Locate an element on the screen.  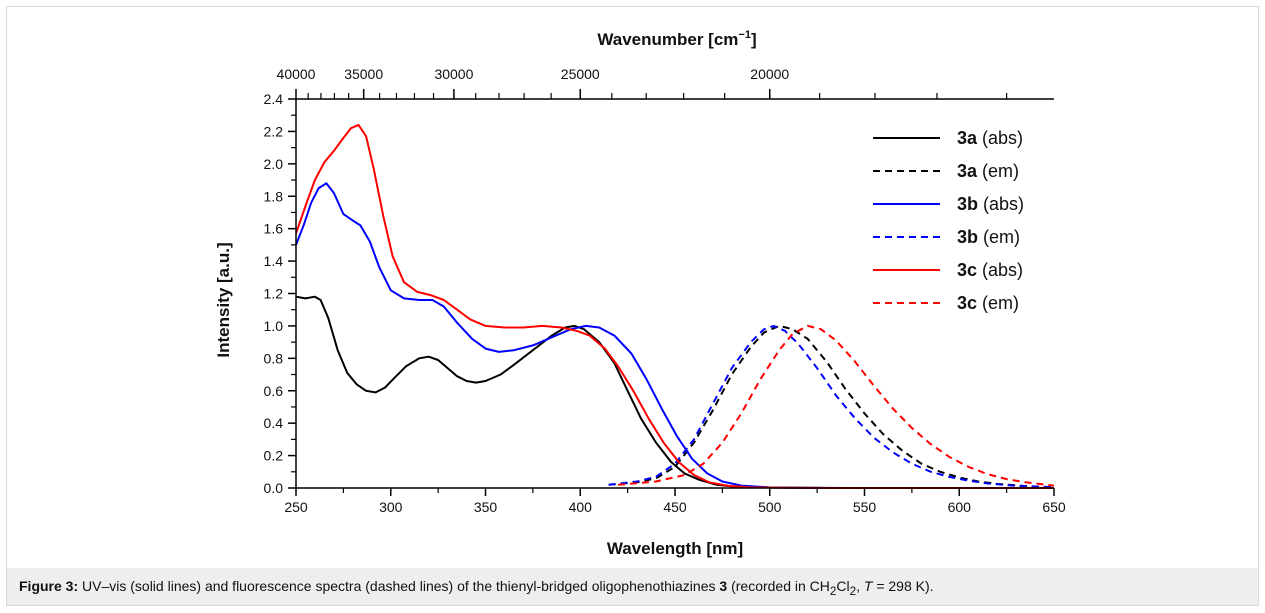
x-tick-label: 400 is located at coordinates (581, 507).